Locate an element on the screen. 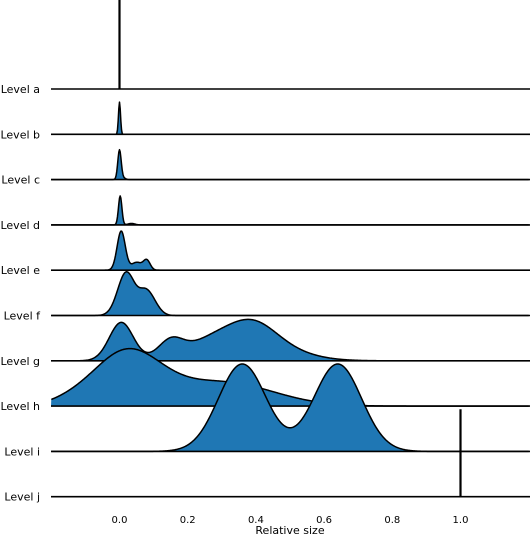  ridge-level-d: Level d is located at coordinates (265, 213).